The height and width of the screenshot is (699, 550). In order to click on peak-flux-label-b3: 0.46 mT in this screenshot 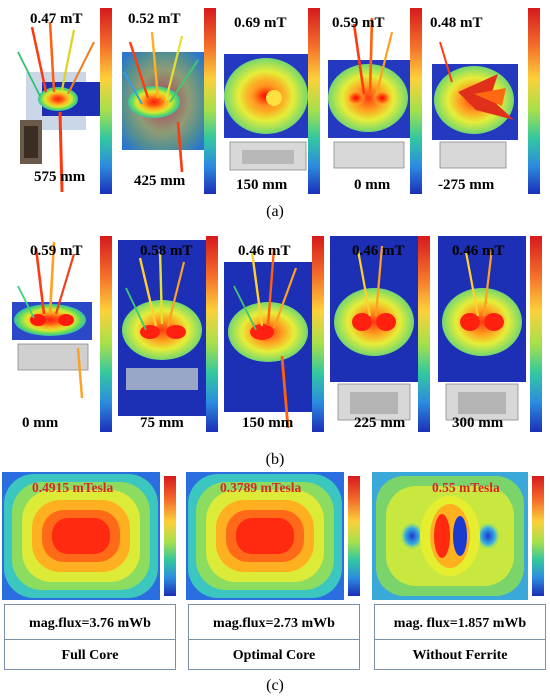, I will do `click(264, 251)`.